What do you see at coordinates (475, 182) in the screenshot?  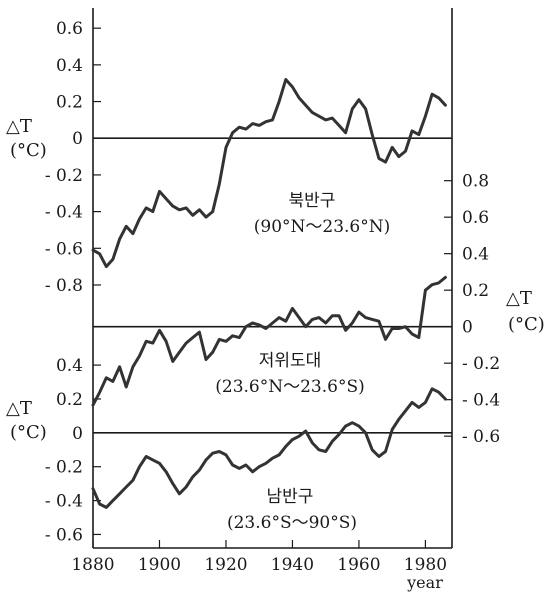 I see `panel-1-y-tick-label-0: 0.8` at bounding box center [475, 182].